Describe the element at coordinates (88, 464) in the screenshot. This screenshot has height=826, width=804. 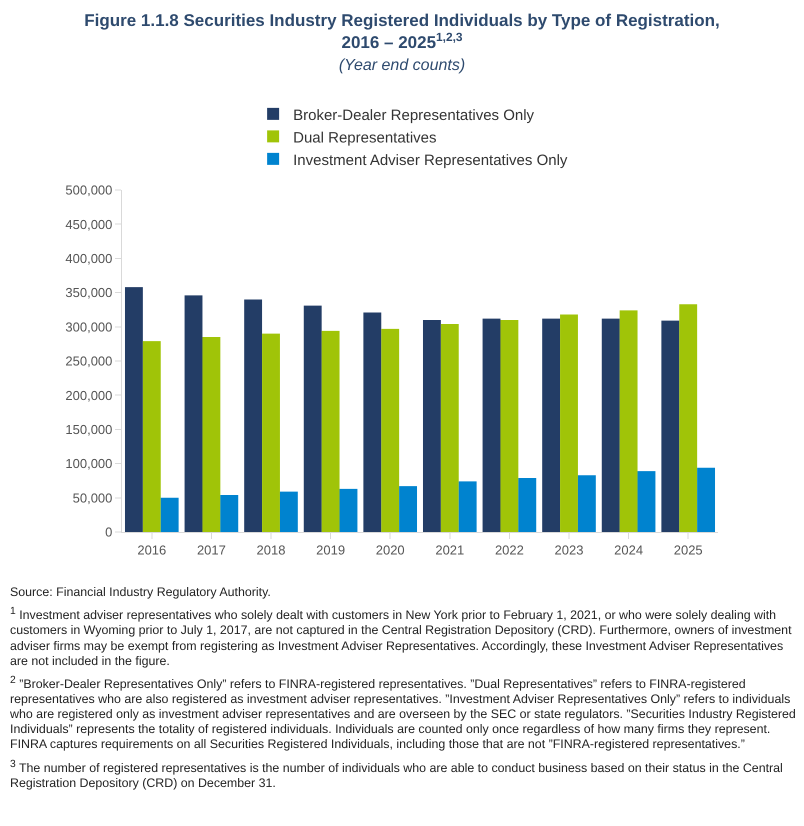
I see `y-tick-label: 100,000` at that location.